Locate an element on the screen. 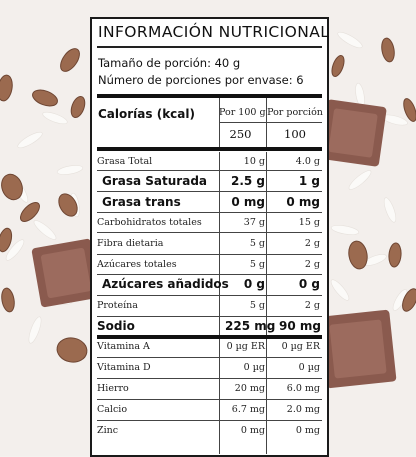  value-per-100g: 0 µg ER is located at coordinates (245, 346).